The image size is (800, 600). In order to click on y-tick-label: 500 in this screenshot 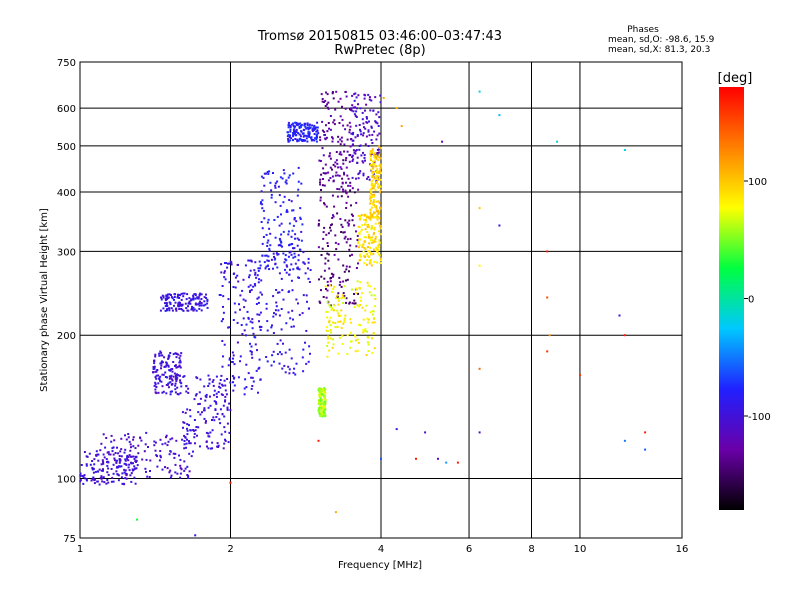, I will do `click(66, 147)`.